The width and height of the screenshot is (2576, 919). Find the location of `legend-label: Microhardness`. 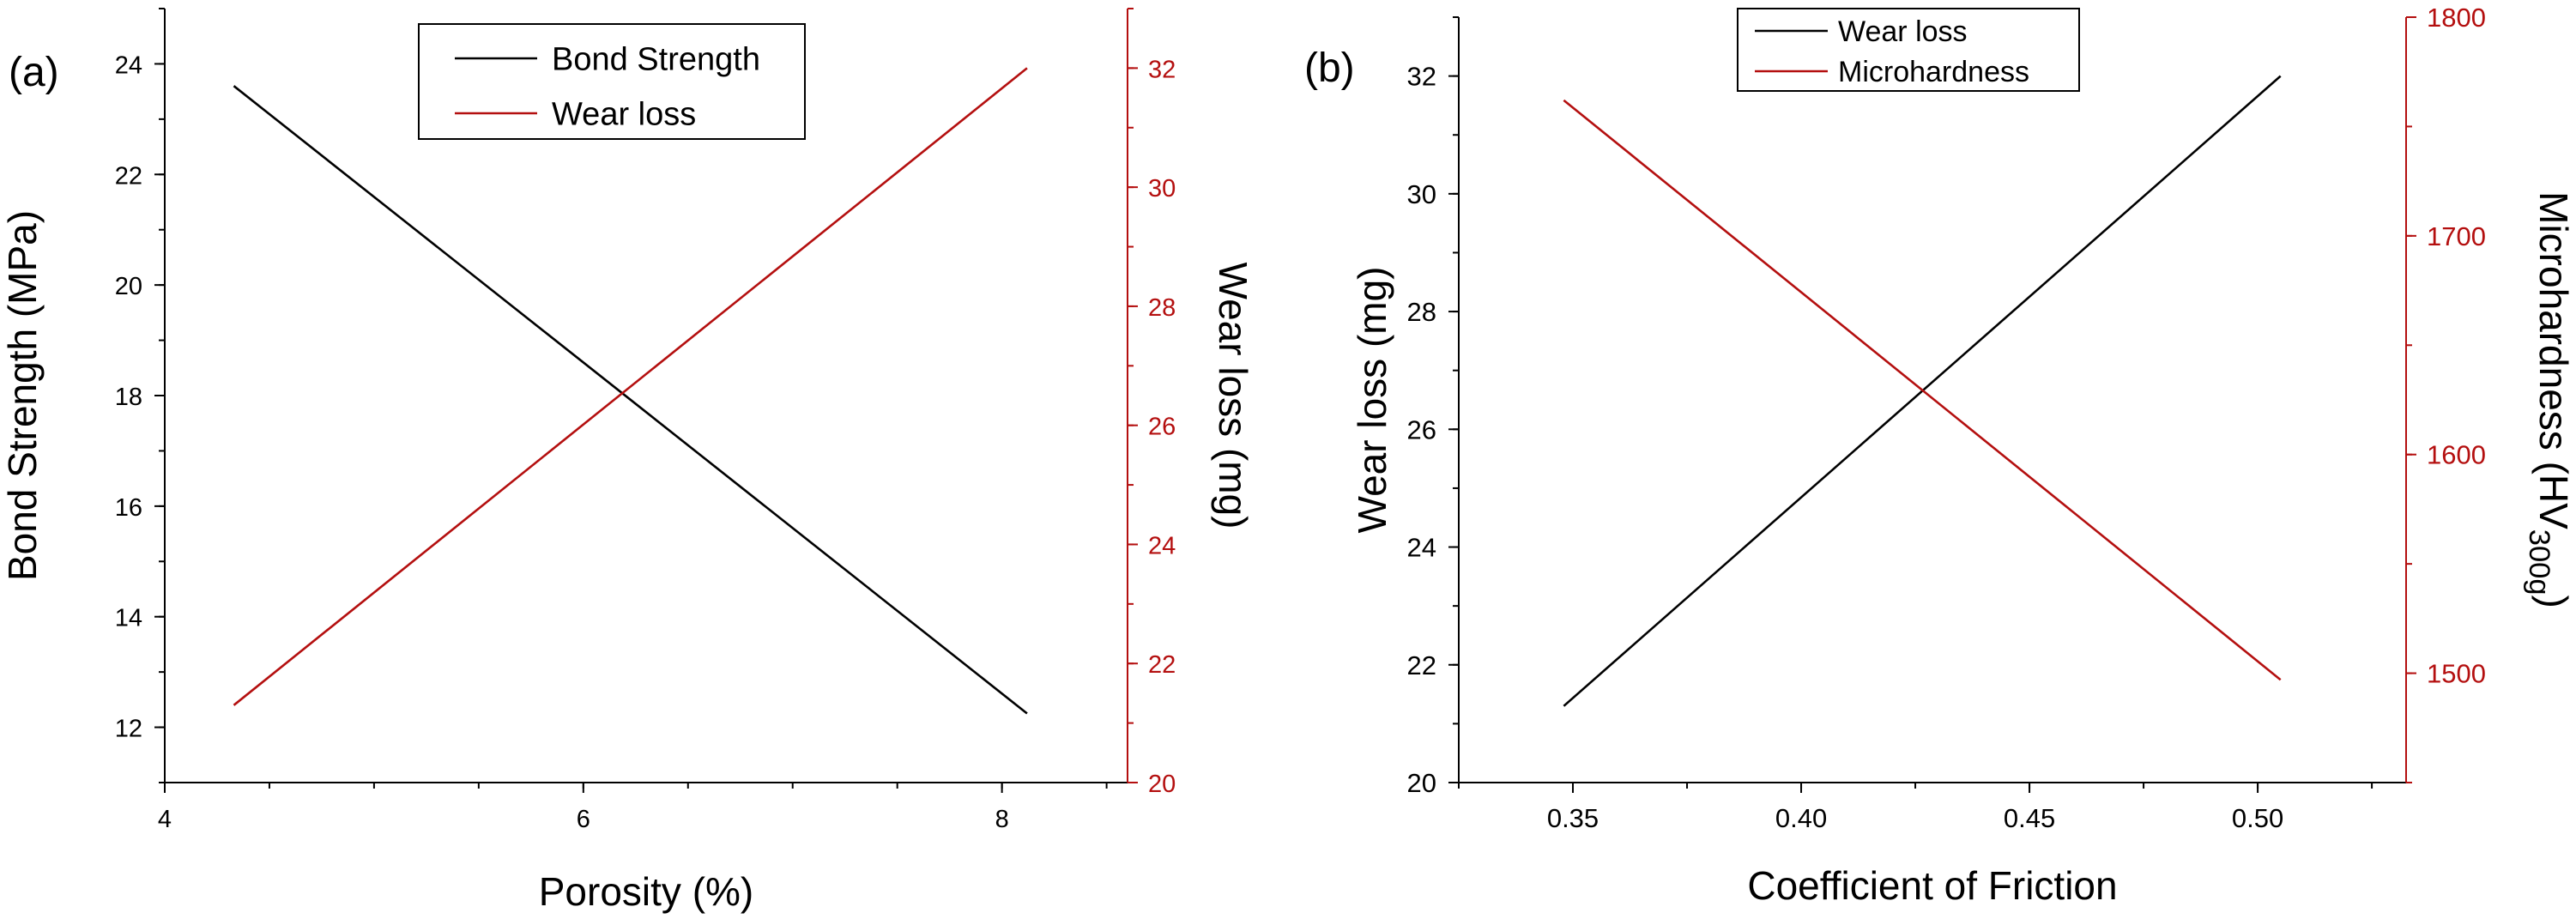

legend-label: Microhardness is located at coordinates (1934, 72).